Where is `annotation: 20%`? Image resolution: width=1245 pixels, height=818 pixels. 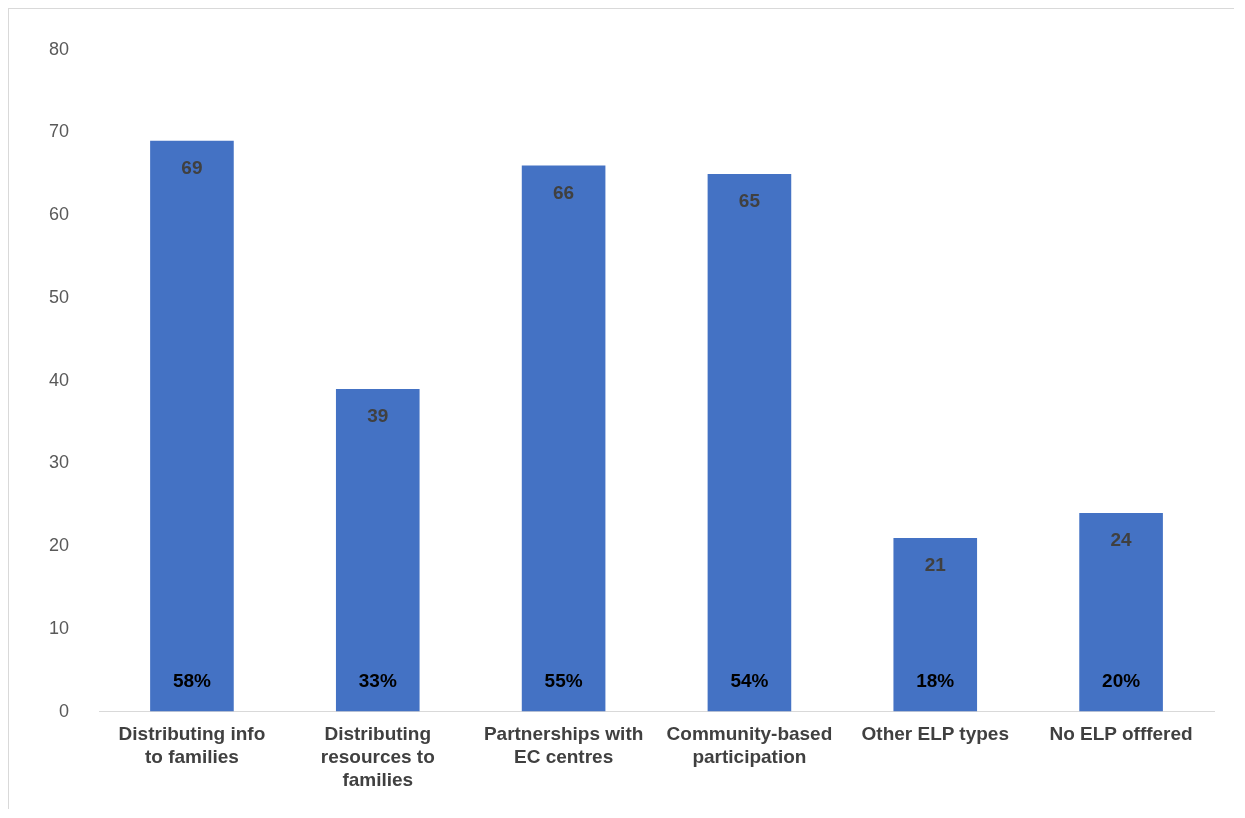 annotation: 20% is located at coordinates (1121, 680).